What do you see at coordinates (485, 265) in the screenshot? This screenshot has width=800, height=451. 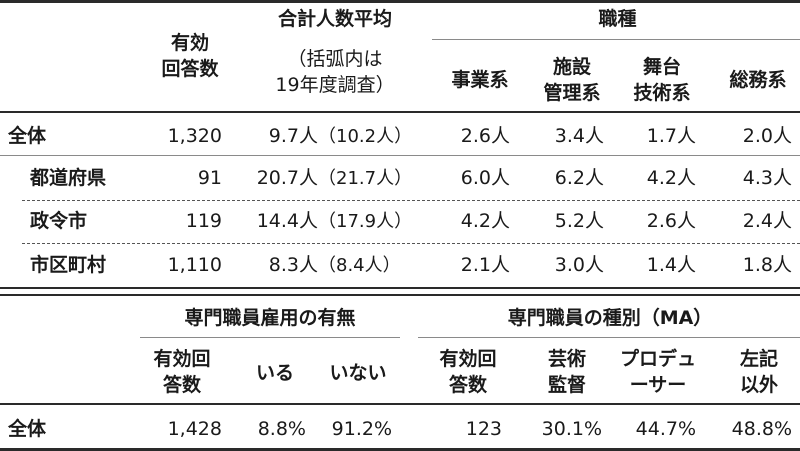 I see `job-value: 2.1人` at bounding box center [485, 265].